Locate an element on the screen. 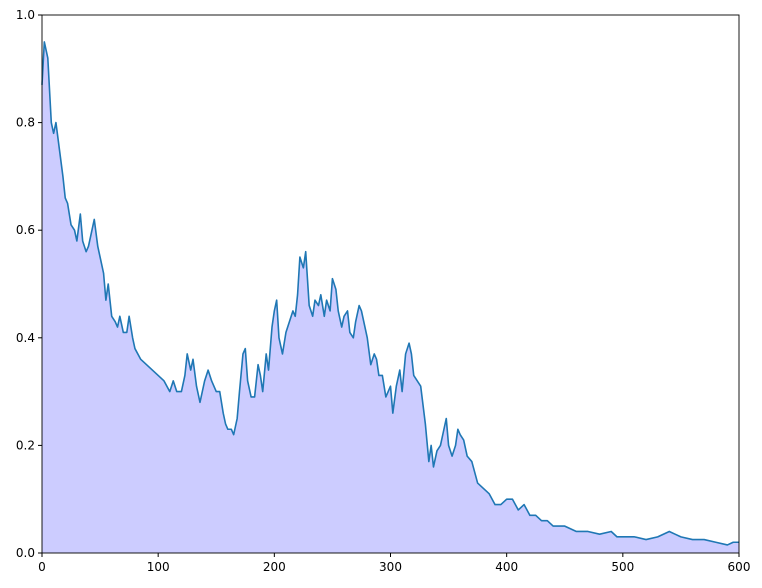  y-tick-label: 0.8 is located at coordinates (25, 123).